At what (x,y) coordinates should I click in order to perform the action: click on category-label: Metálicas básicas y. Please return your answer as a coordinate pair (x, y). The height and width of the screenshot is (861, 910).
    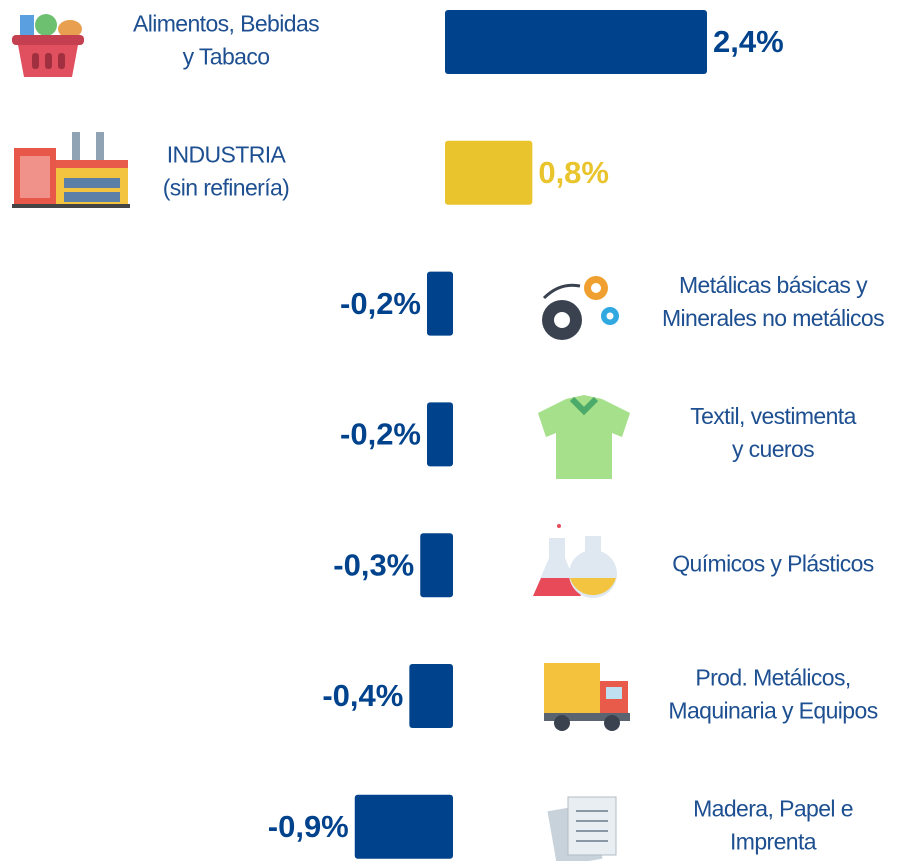
    Looking at the image, I should click on (773, 285).